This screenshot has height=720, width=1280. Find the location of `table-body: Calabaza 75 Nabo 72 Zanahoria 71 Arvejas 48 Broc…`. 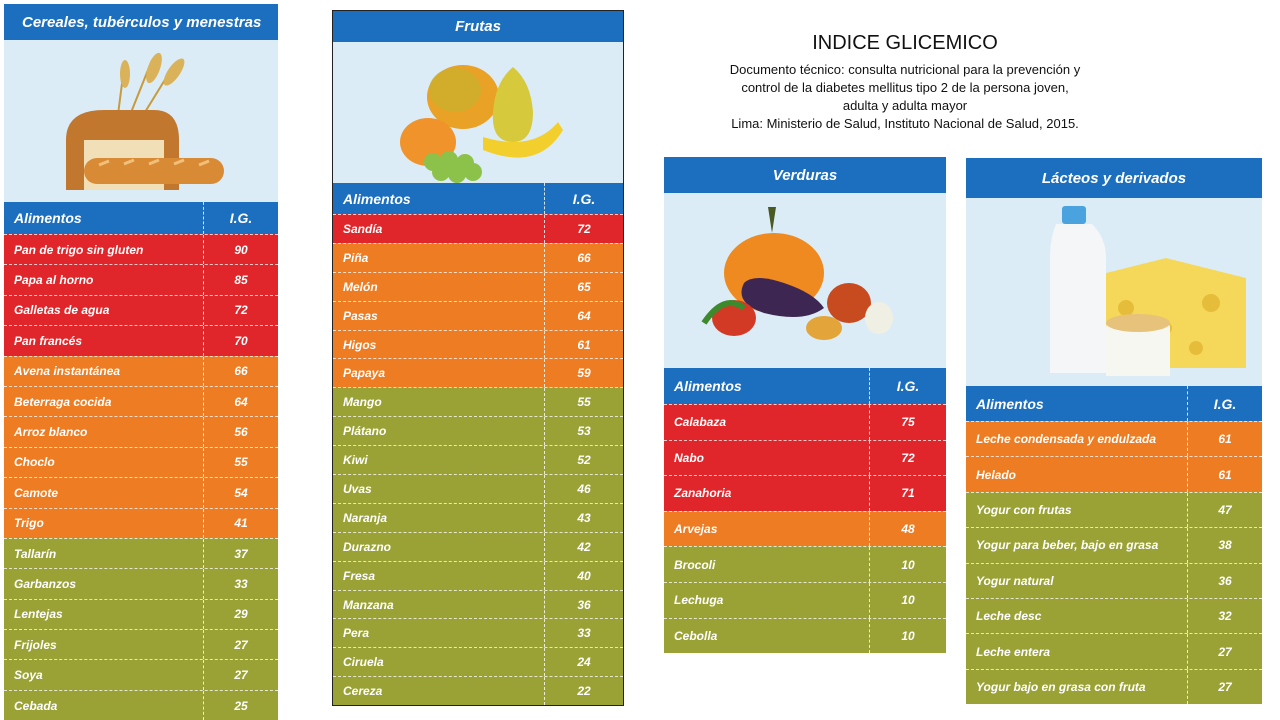

table-body: Calabaza 75 Nabo 72 Zanahoria 71 Arvejas 48 Broc… is located at coordinates (805, 529).